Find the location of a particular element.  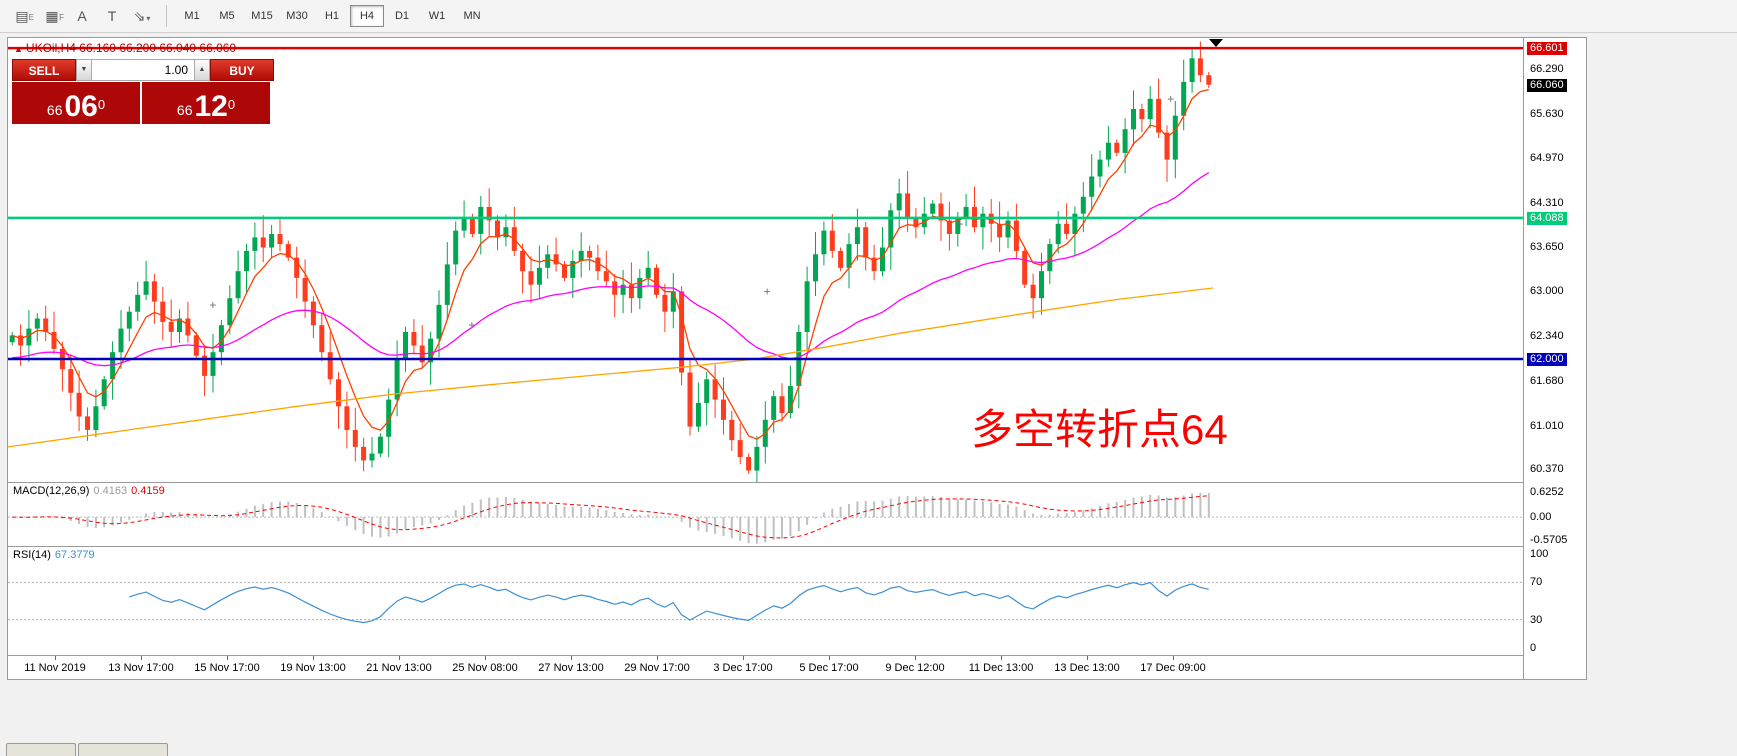

macd-panel-svg is located at coordinates (765, 514).